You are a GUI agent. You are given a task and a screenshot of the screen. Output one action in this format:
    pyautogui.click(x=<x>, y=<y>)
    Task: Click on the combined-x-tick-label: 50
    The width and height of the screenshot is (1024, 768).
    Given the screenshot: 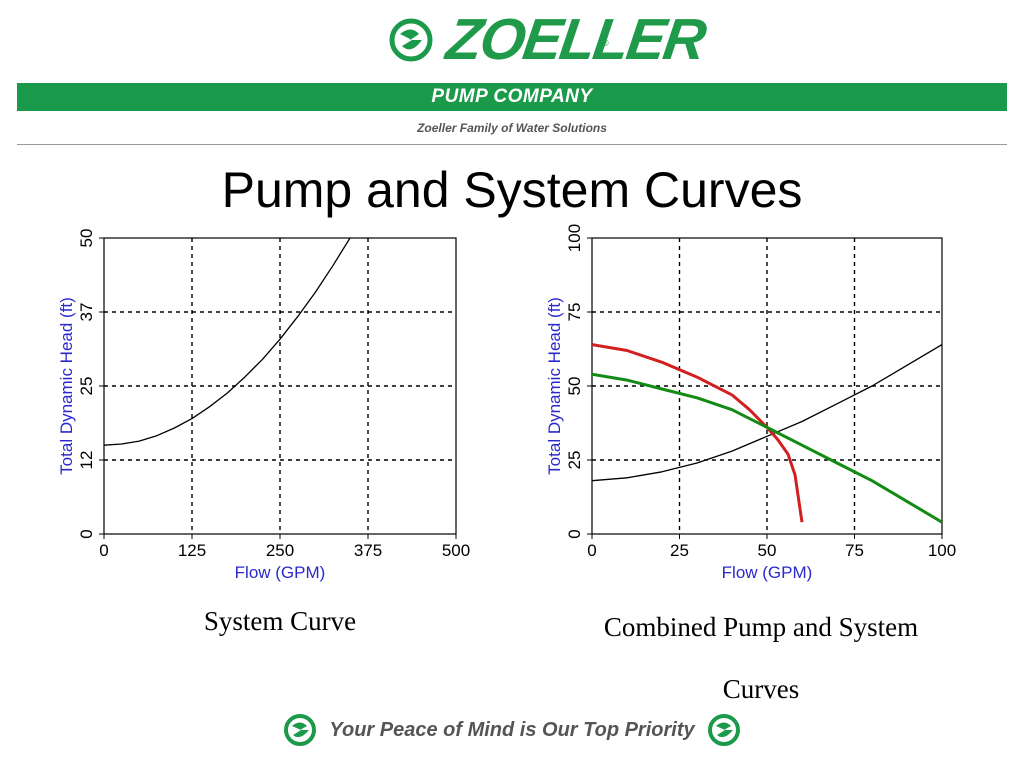 What is the action you would take?
    pyautogui.click(x=767, y=550)
    